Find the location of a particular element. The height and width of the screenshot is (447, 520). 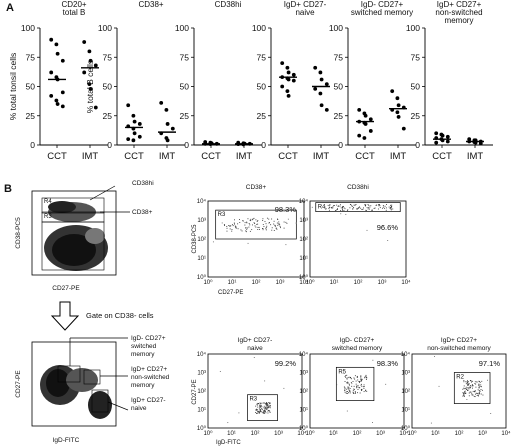

x-tick-label: IMT is located at coordinates (321, 156).